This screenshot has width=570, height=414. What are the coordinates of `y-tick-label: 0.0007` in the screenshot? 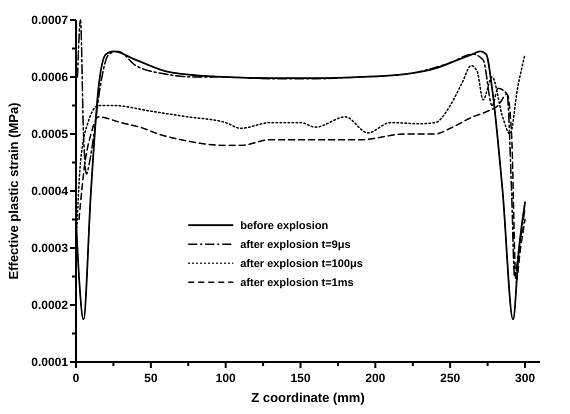 It's located at (49, 20).